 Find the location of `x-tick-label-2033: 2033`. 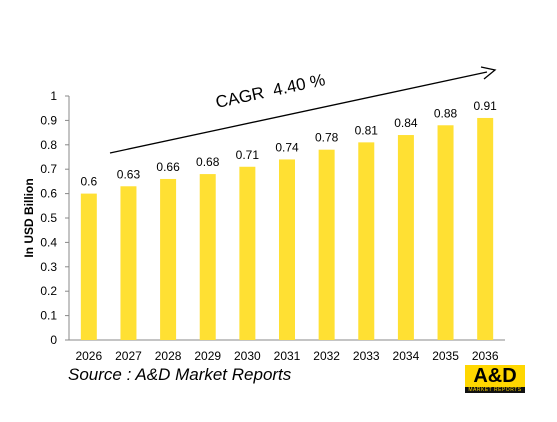

x-tick-label-2033: 2033 is located at coordinates (366, 356).